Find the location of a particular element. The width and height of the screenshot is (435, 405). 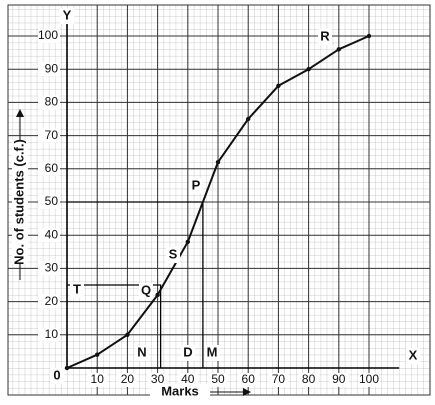

x-tick-label: 60 is located at coordinates (249, 379).